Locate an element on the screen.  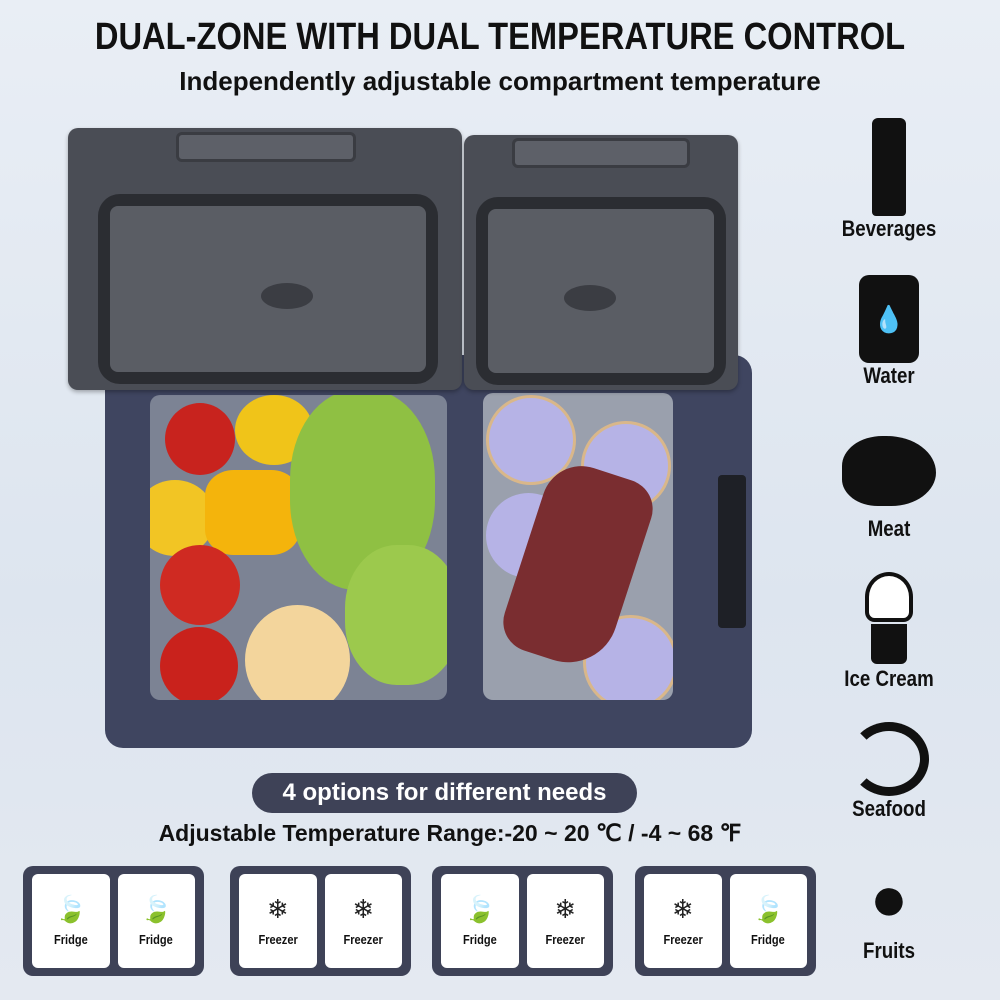
left-lid is located at coordinates (265, 259).